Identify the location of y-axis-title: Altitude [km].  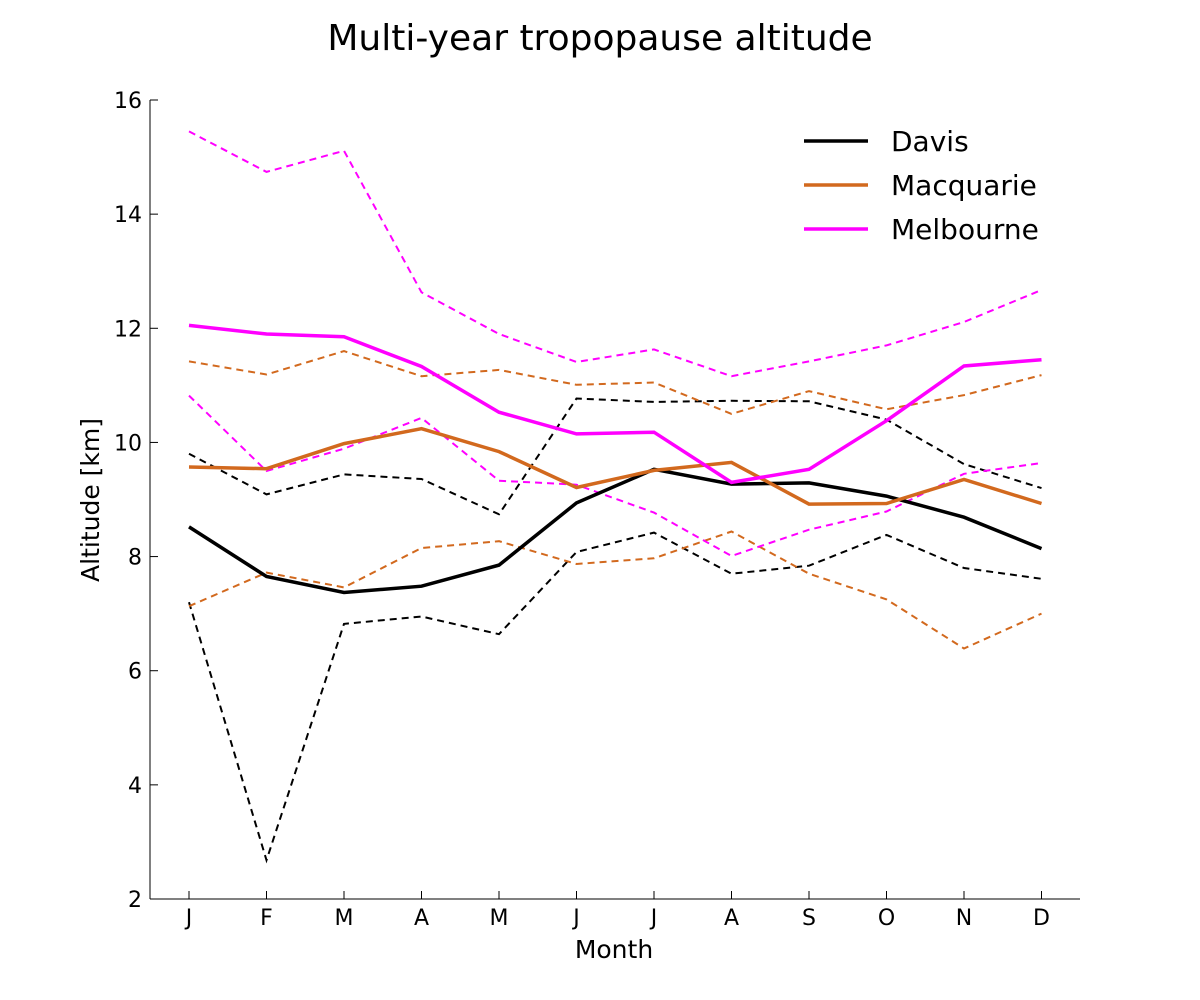
(90, 500).